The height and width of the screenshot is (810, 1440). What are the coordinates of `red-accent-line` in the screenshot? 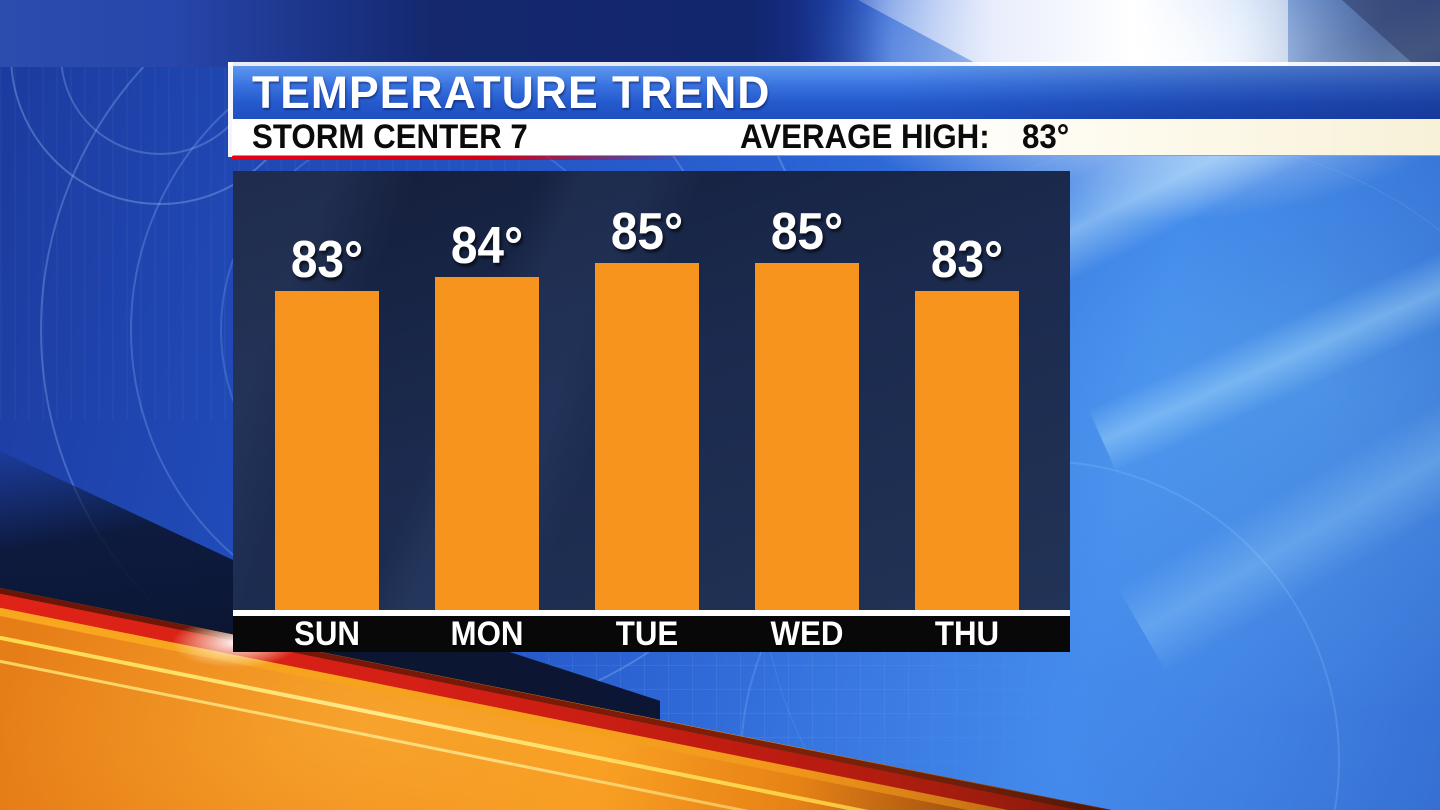 It's located at (462, 158).